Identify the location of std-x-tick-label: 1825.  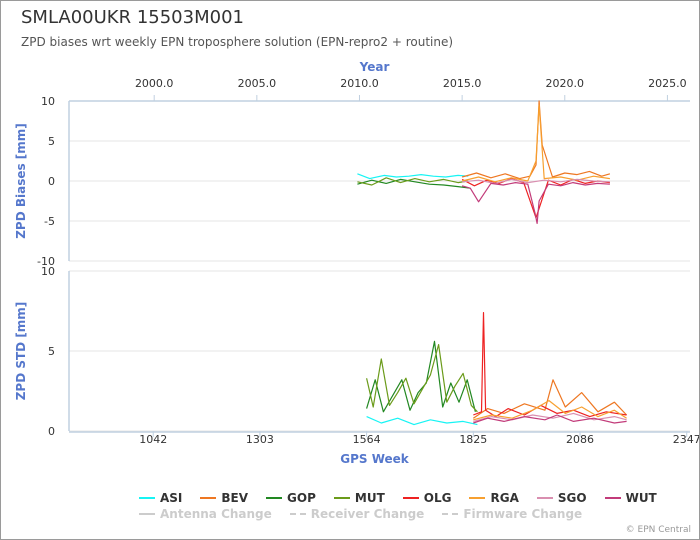
(473, 439).